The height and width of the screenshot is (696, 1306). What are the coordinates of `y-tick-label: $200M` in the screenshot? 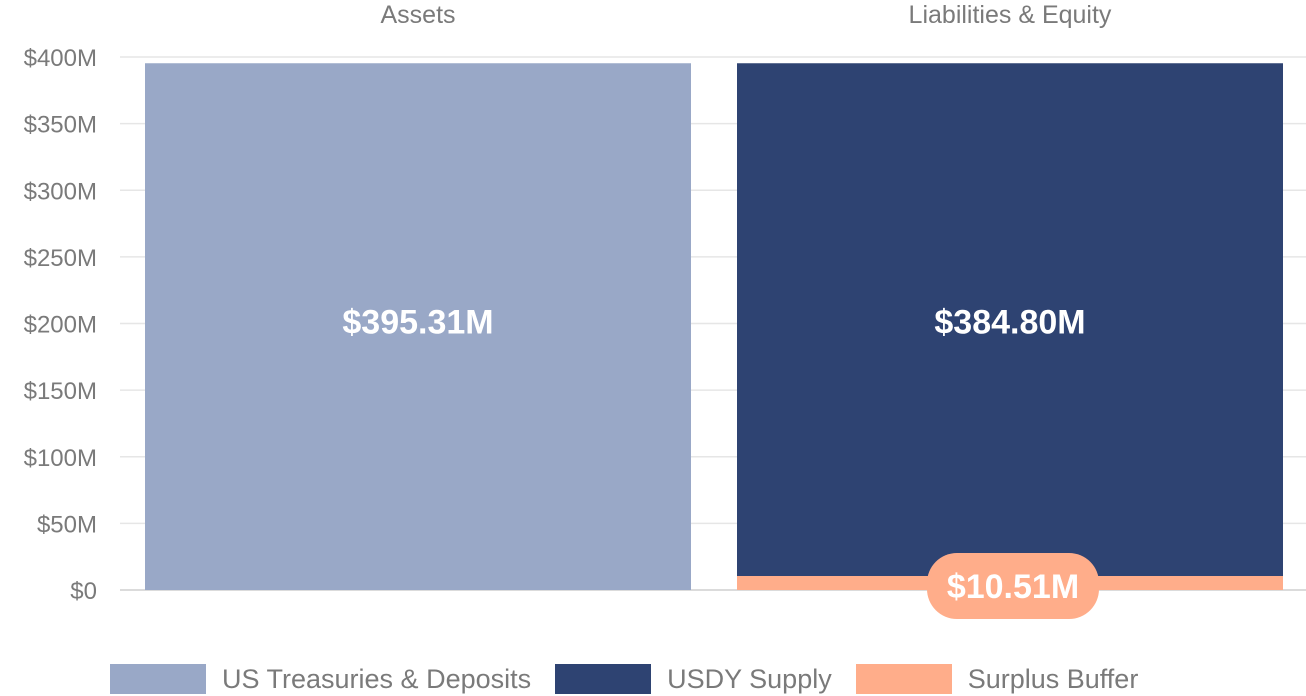 It's located at (60, 325).